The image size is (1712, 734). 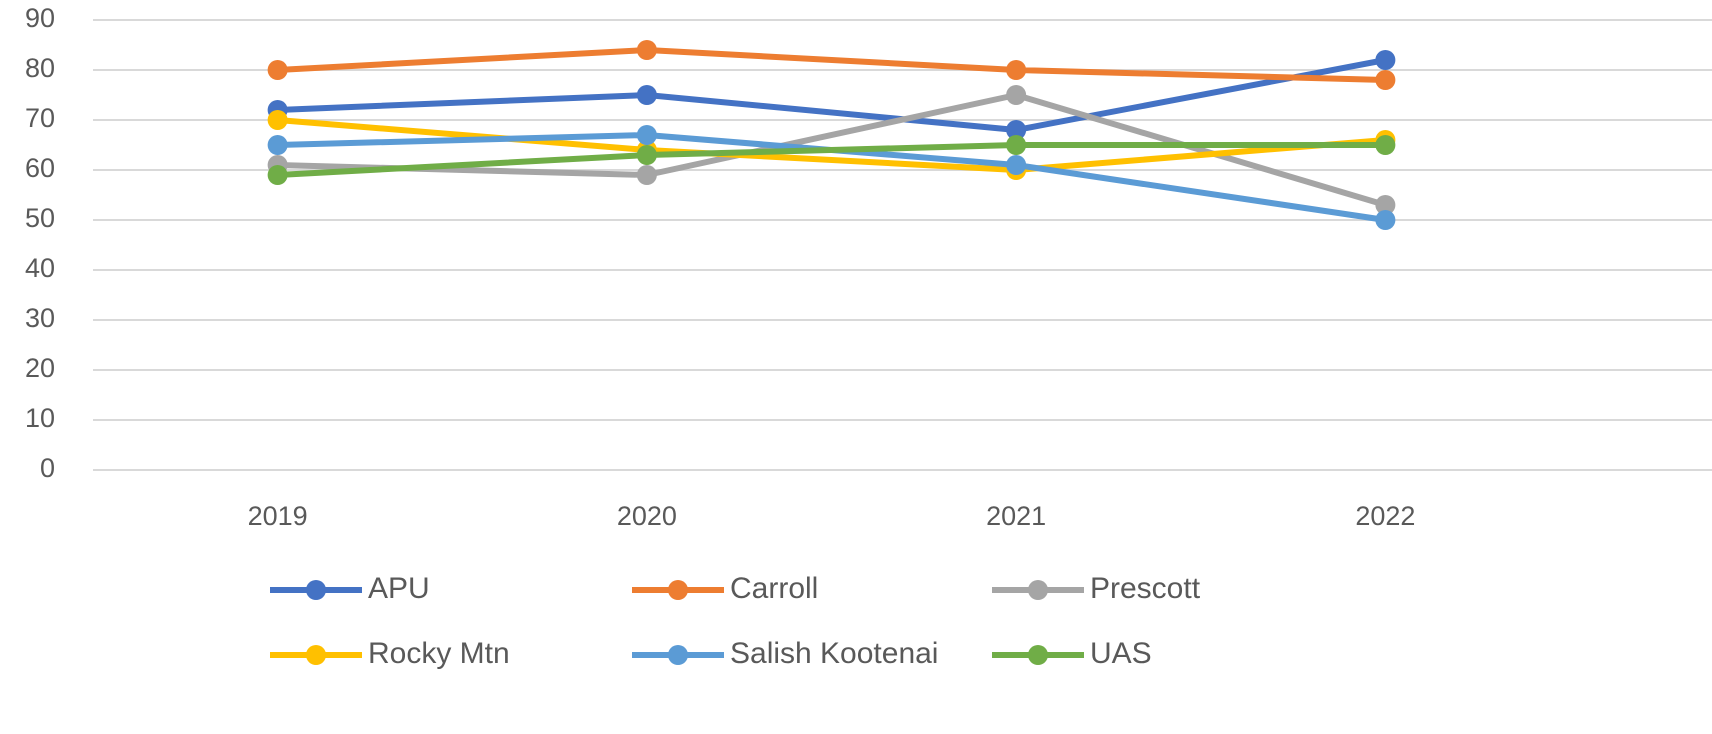 I want to click on legend-text: Carroll, so click(x=774, y=588).